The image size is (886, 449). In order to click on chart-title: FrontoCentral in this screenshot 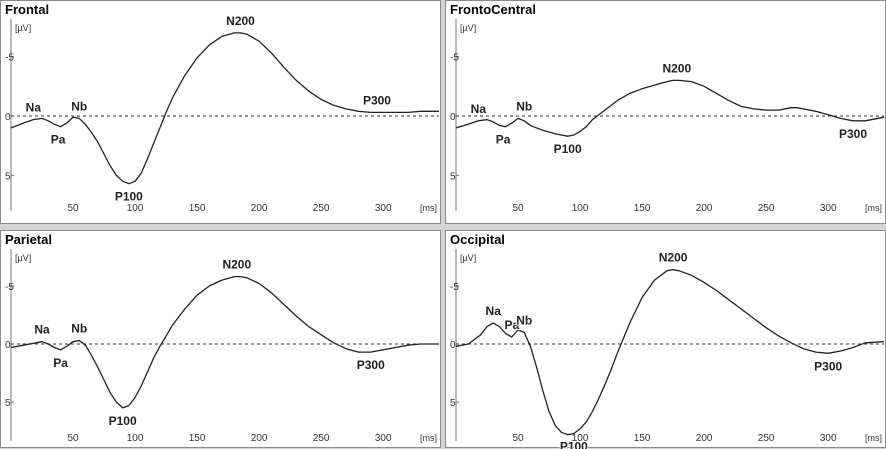, I will do `click(493, 9)`.